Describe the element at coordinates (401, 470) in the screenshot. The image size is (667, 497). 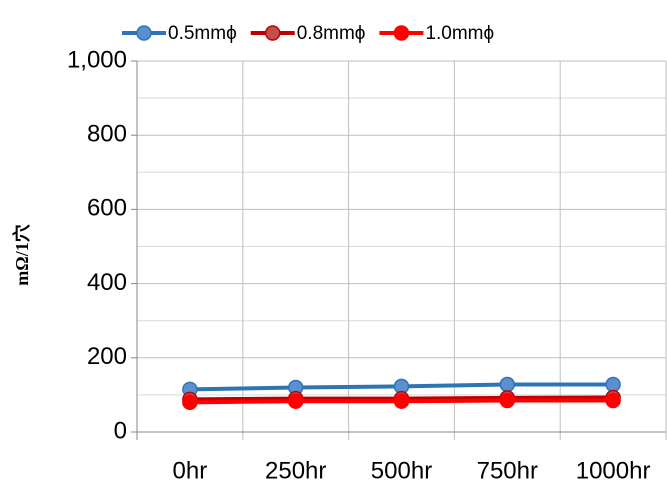
I see `x-tick-label: 500hr` at that location.